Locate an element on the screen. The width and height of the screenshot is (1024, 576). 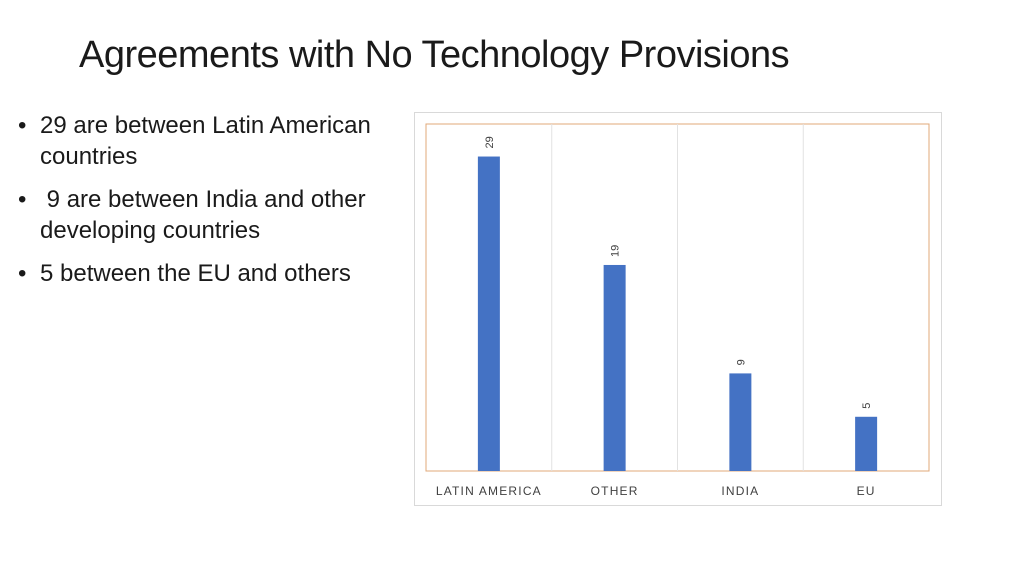
x-tick-label: LATIN AMERICA is located at coordinates (489, 491).